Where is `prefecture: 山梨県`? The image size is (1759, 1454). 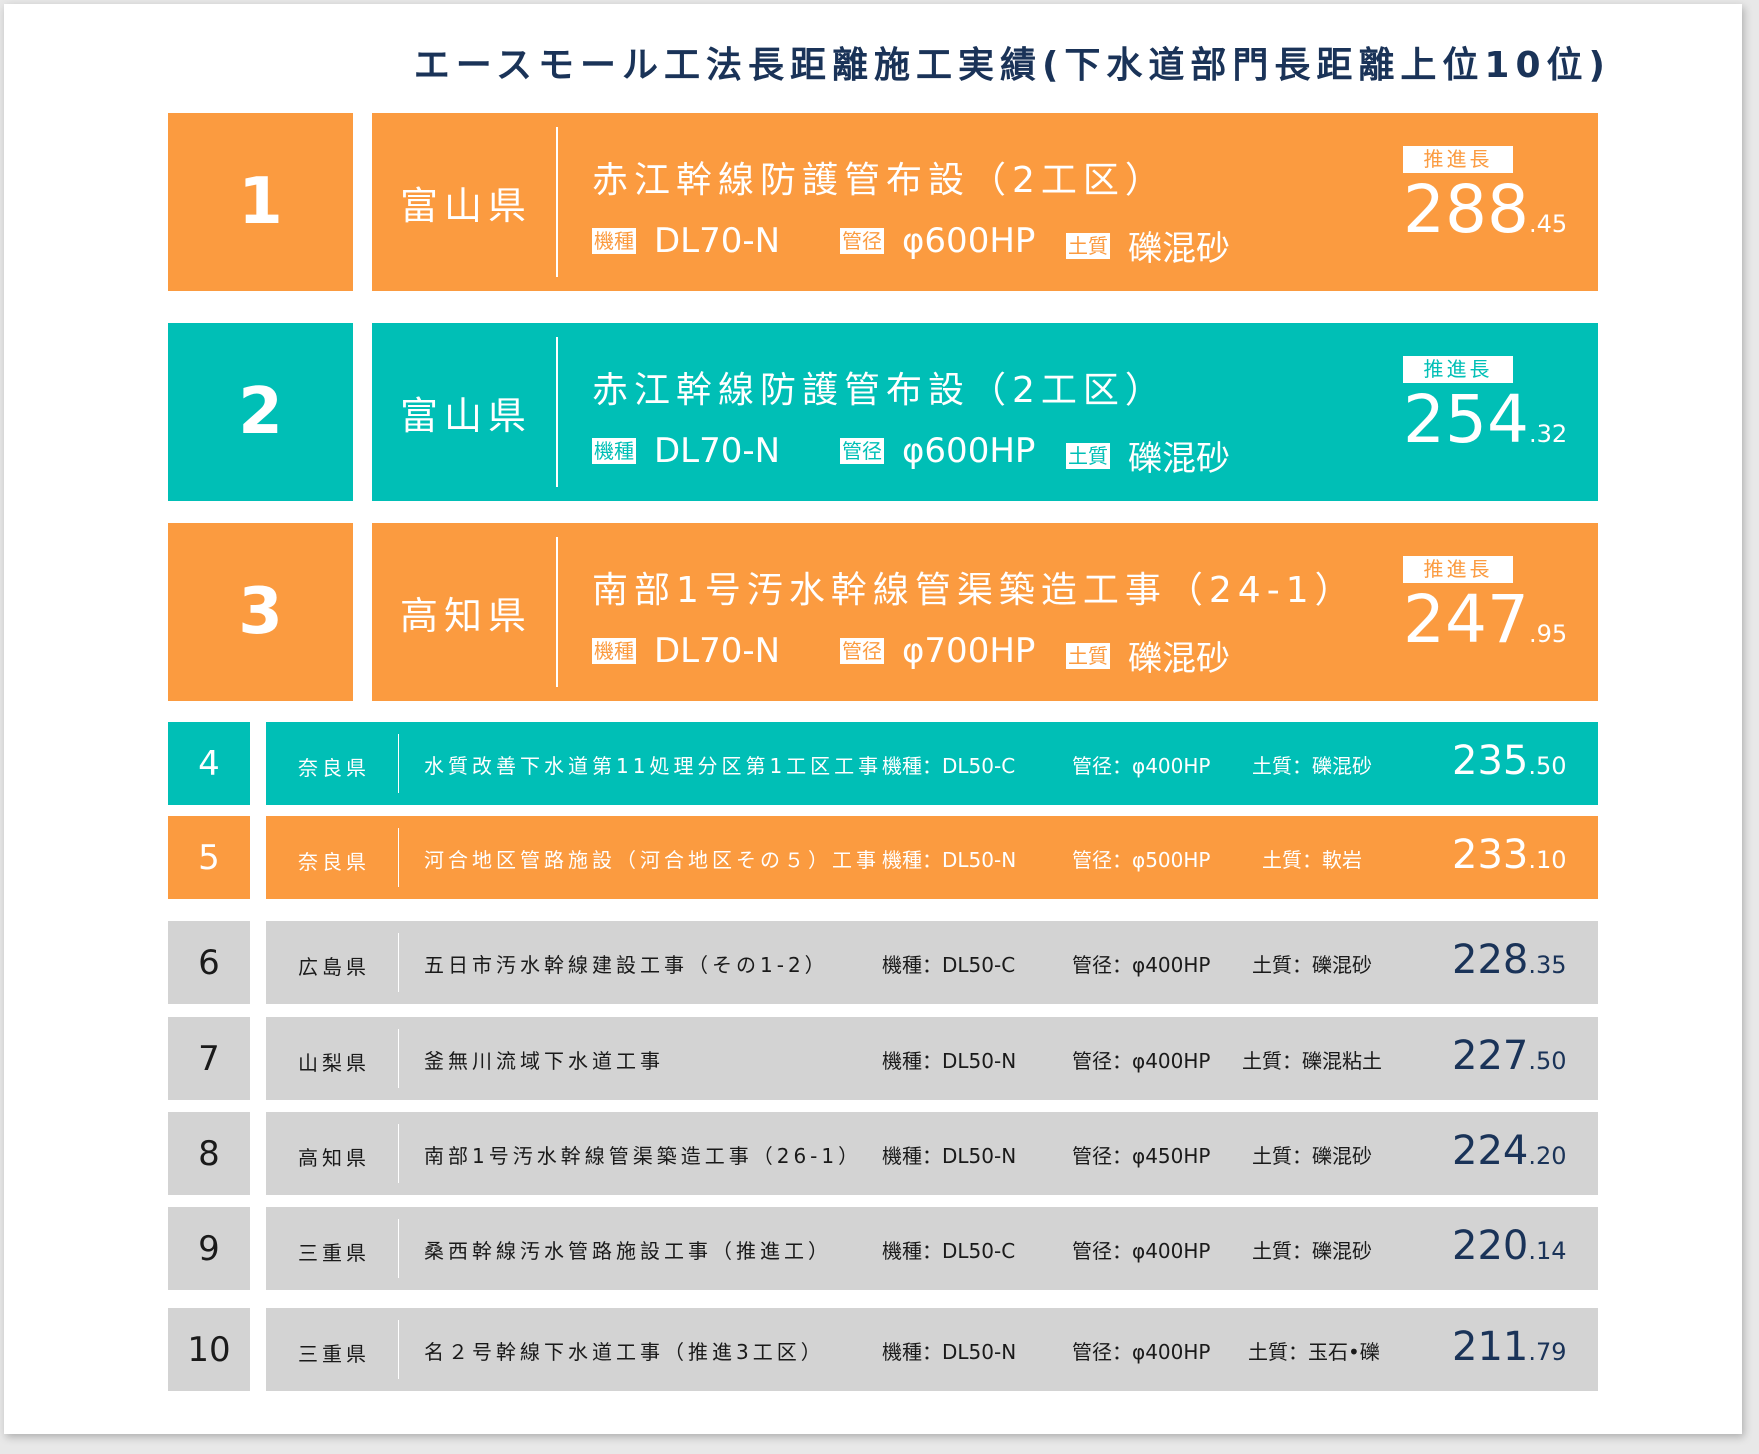
prefecture: 山梨県 is located at coordinates (334, 1063).